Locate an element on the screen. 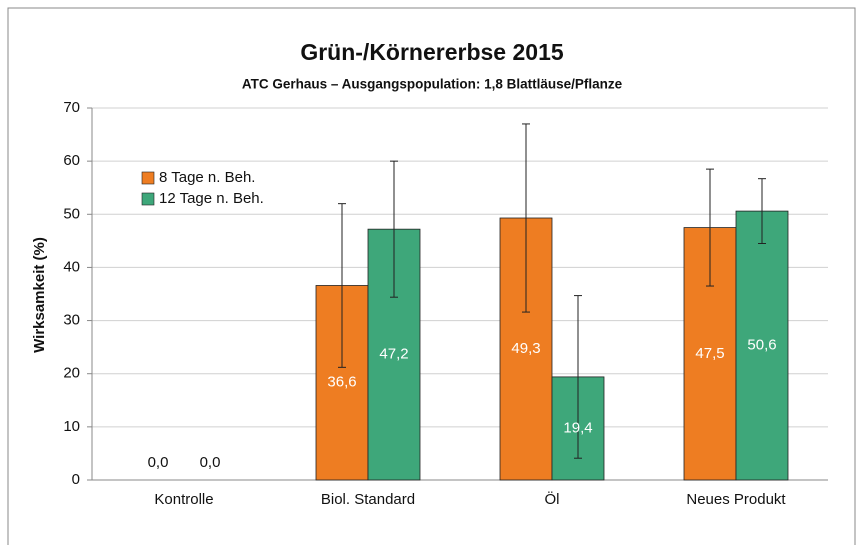 The image size is (864, 550). bar is located at coordinates (762, 345).